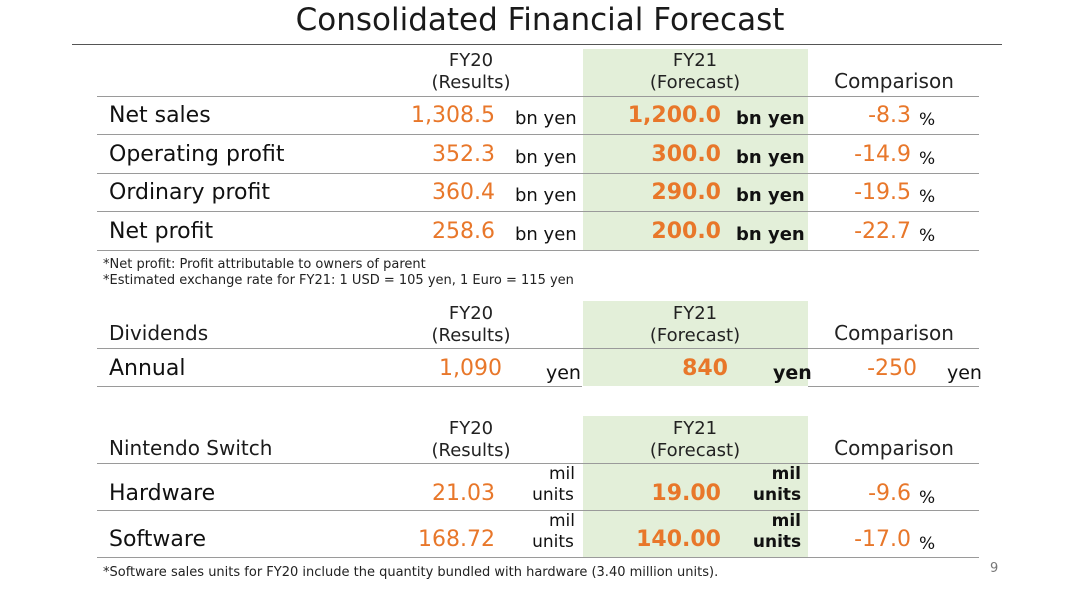 The width and height of the screenshot is (1080, 592). What do you see at coordinates (161, 231) in the screenshot?
I see `row-label: Net profit` at bounding box center [161, 231].